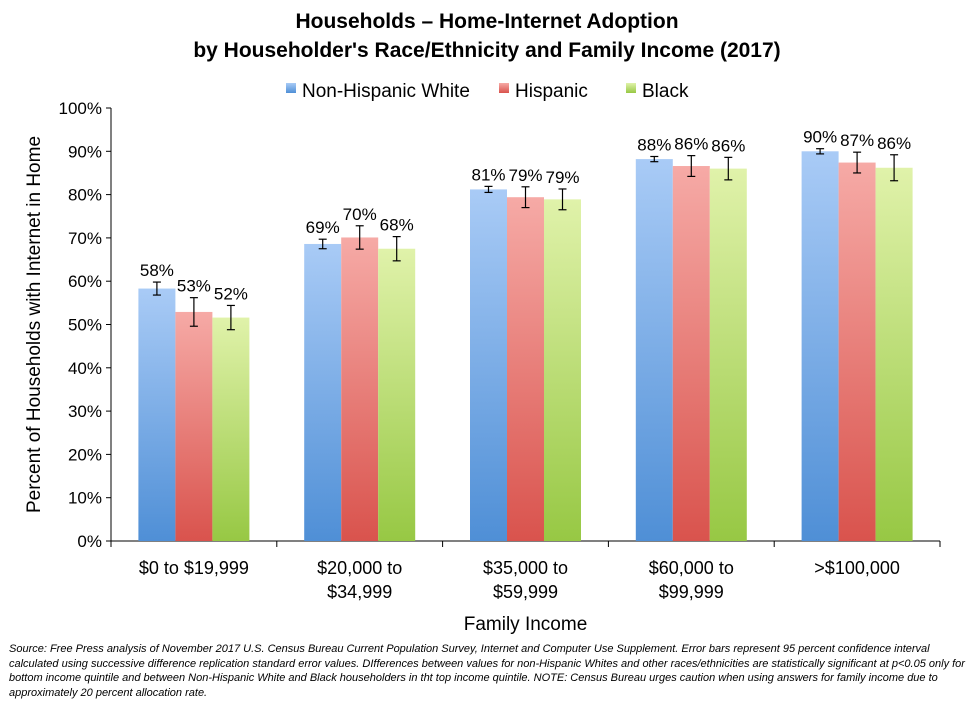 The image size is (974, 710). Describe the element at coordinates (85, 238) in the screenshot. I see `y-tick-label: 70%` at that location.